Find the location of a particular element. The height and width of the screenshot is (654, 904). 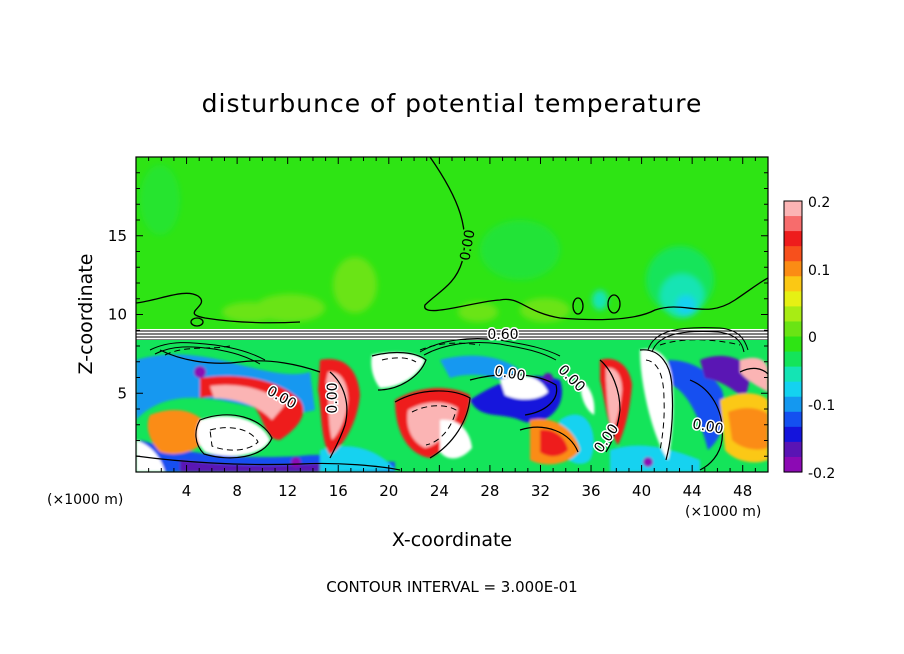

y-axis-label: Z-coordinate is located at coordinates (86, 314).